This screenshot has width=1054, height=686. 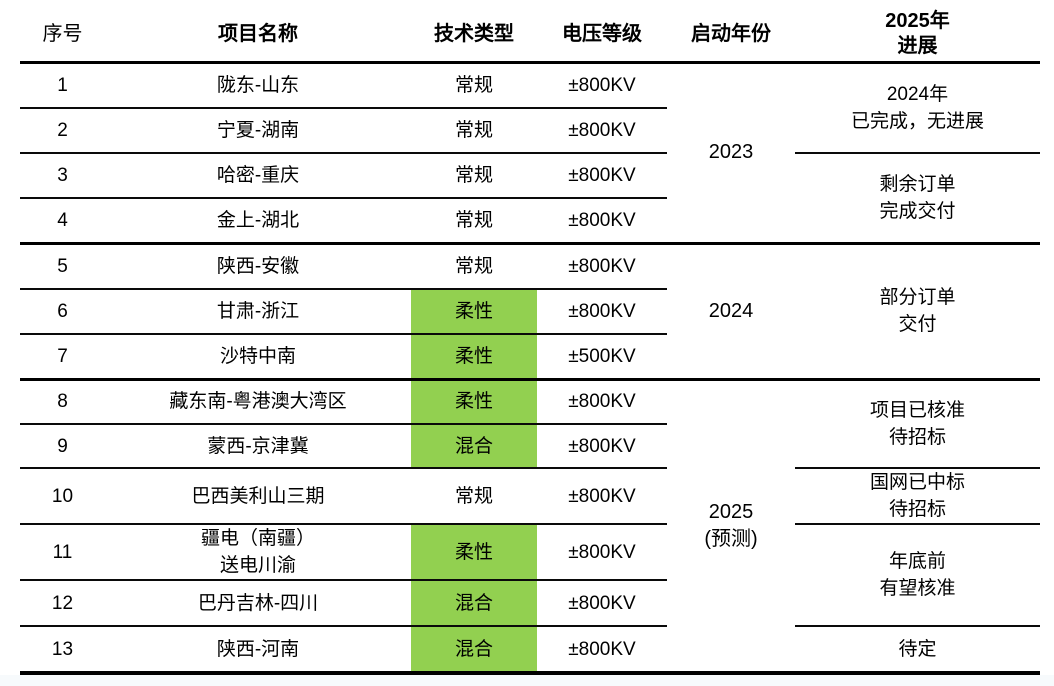 What do you see at coordinates (258, 36) in the screenshot?
I see `col-header-project-name: 项目名称` at bounding box center [258, 36].